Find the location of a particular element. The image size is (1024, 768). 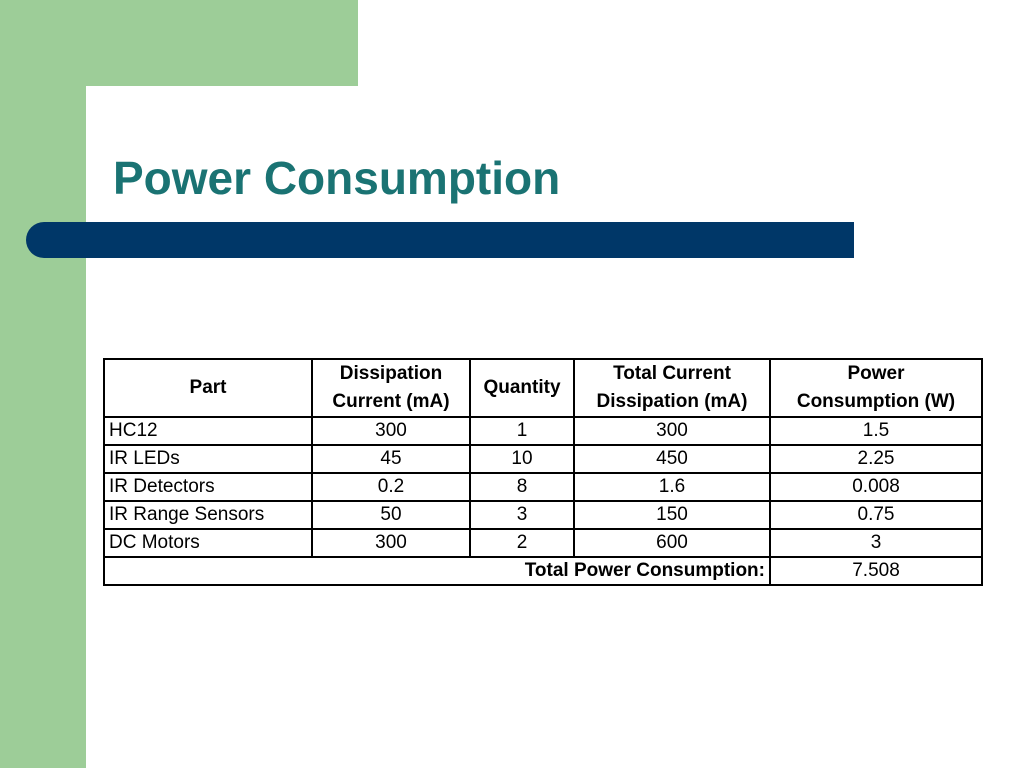

table-row: HC12 300 1 300 1.5 is located at coordinates (543, 431).